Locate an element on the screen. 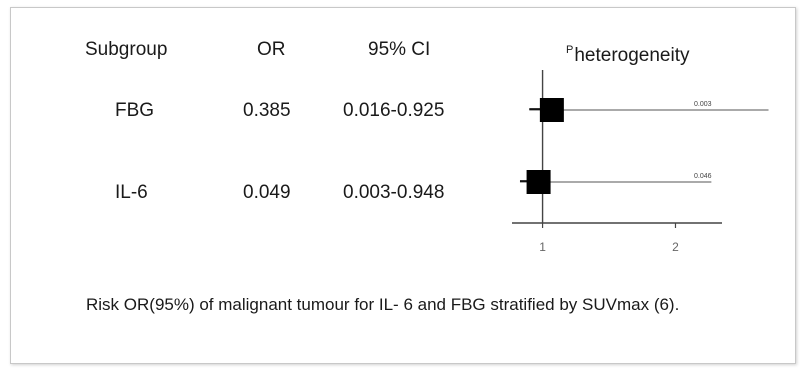 The image size is (804, 372). or-marker-fbg is located at coordinates (551, 110).